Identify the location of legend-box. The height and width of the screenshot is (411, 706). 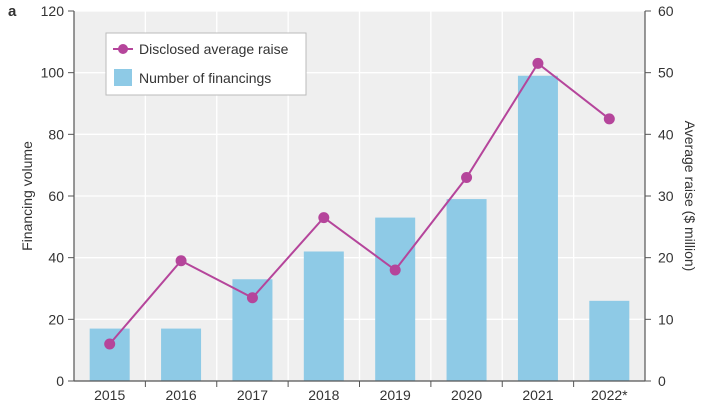
(206, 64).